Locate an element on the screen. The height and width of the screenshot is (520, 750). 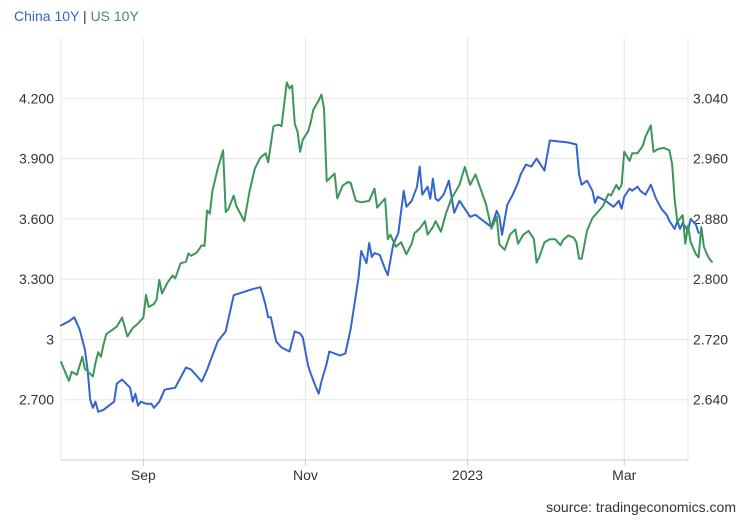
left-tick-label: 4.200 is located at coordinates (36, 98).